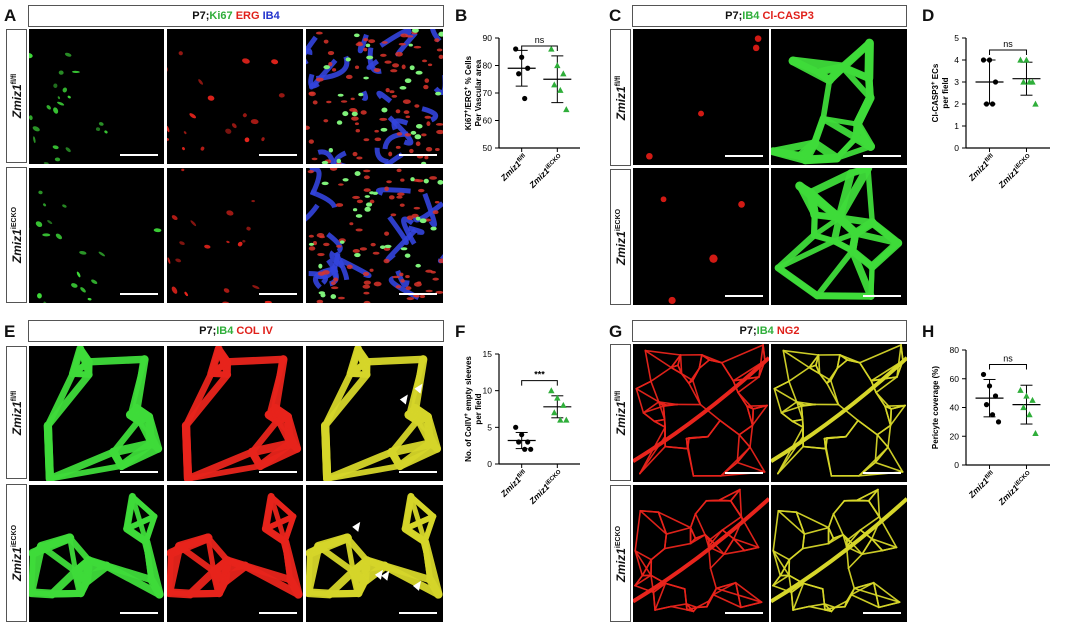  What do you see at coordinates (701, 97) in the screenshot?
I see `micrograph-casp3-floxed` at bounding box center [701, 97].